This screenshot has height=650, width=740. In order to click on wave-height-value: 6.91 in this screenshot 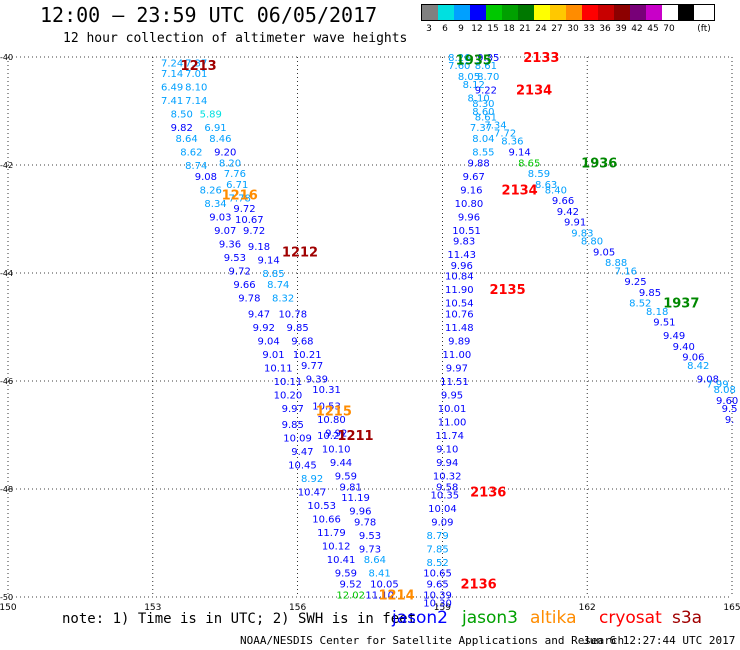, I will do `click(215, 128)`.